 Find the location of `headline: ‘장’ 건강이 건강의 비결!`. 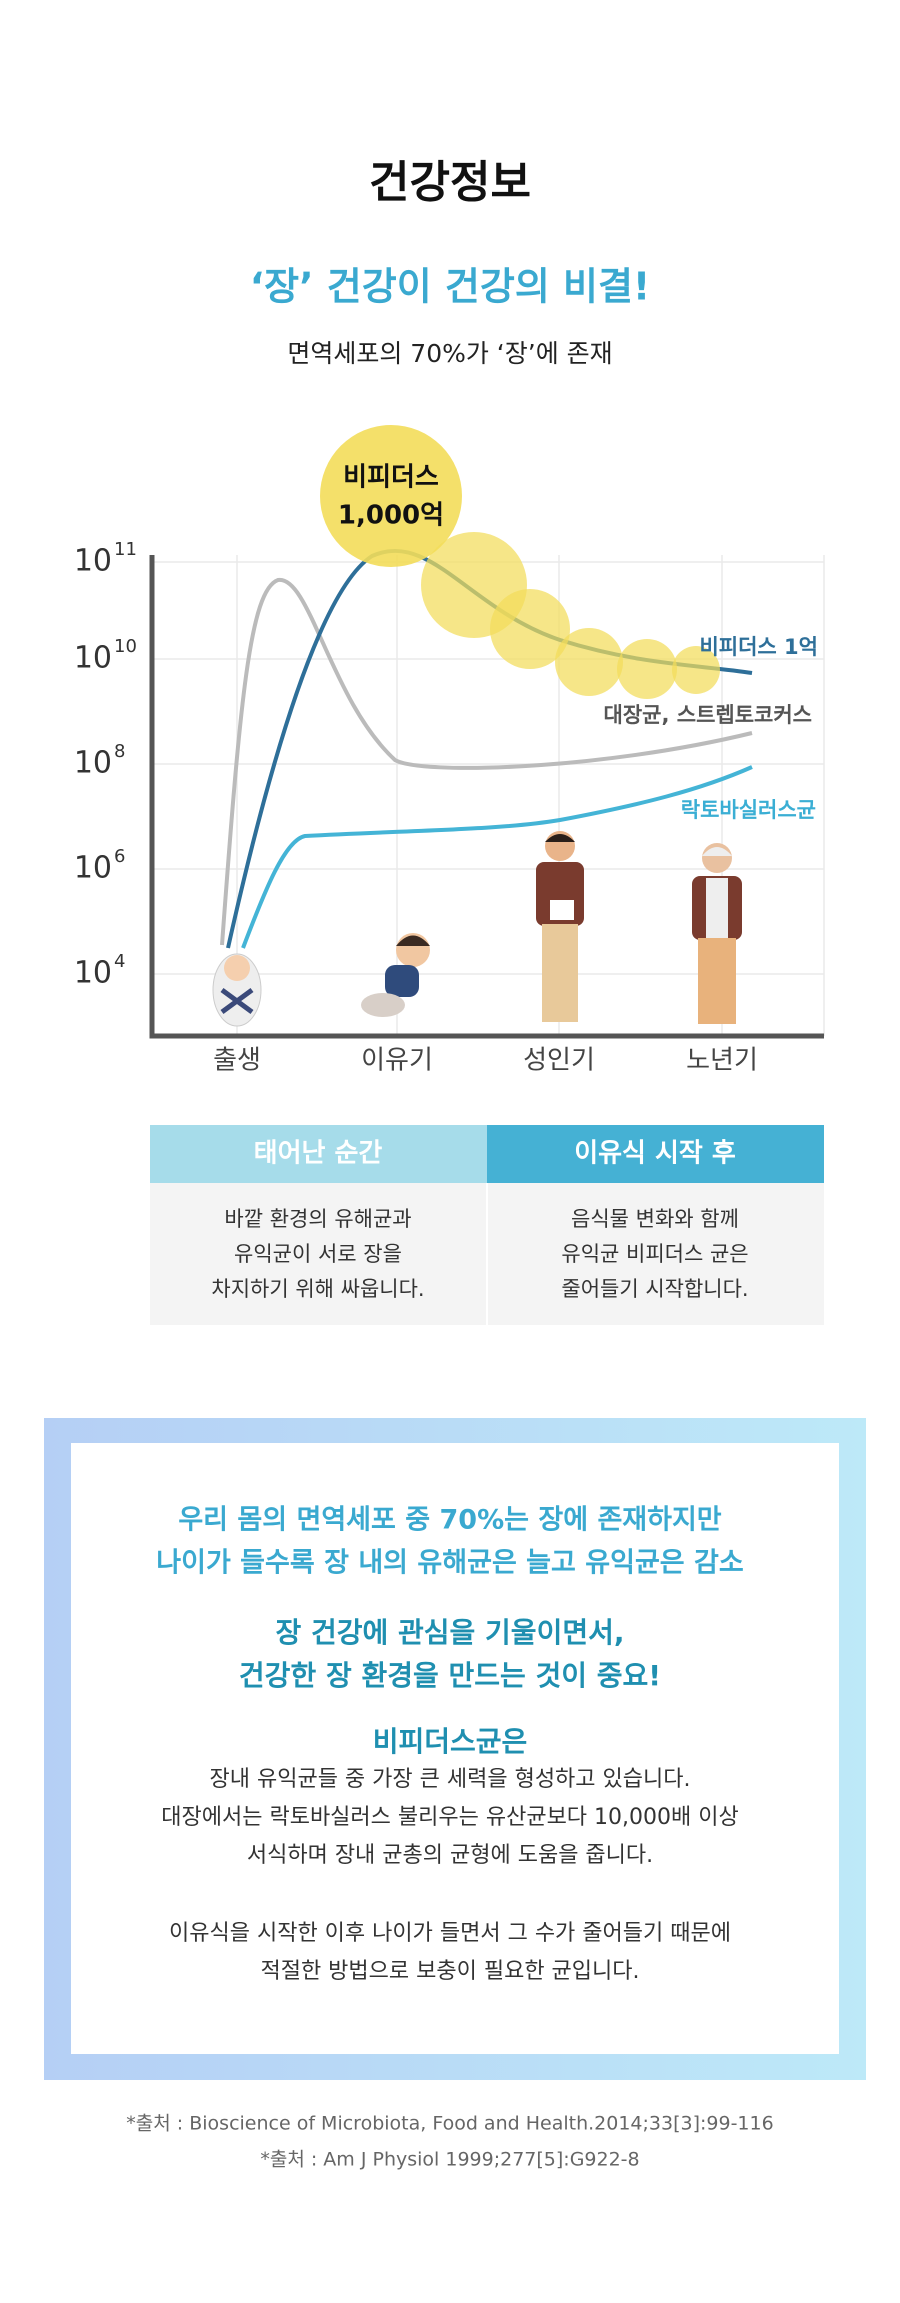

headline: ‘장’ 건강이 건강의 비결! is located at coordinates (450, 287).